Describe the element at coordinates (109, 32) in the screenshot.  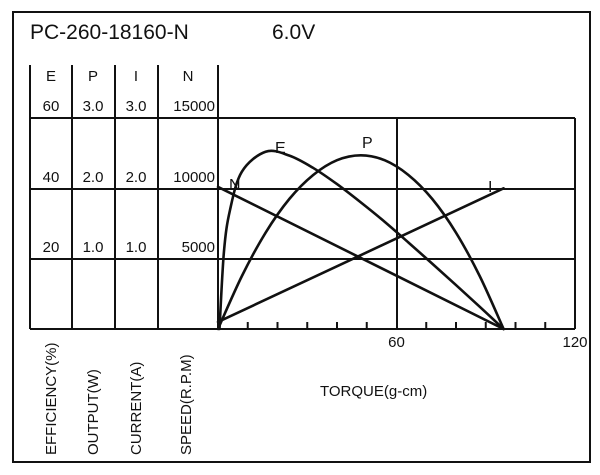
I see `chart-title: PC-260-18160-N` at that location.